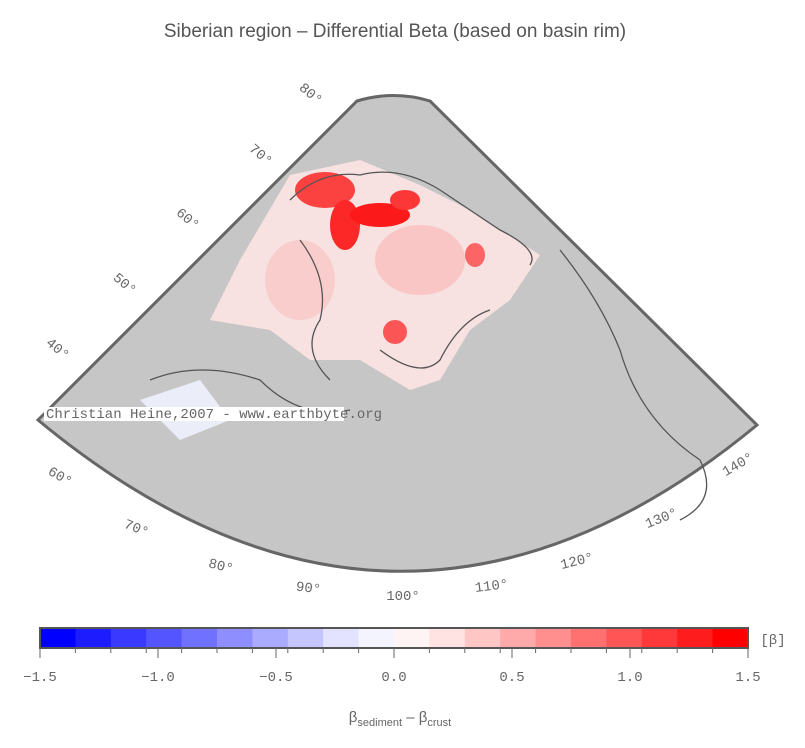 The image size is (805, 748). What do you see at coordinates (392, 656) in the screenshot?
I see `colorbar: −1.5 −1.0 −0.5 0.0 0.5 1.0 1.5` at bounding box center [392, 656].